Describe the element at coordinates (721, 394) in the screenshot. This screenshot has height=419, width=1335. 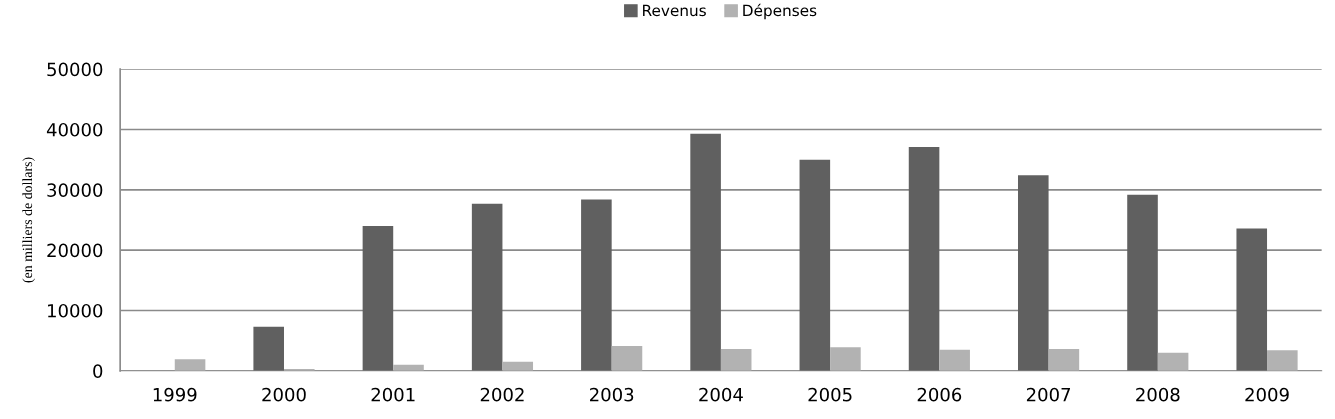
I see `x-tick-label: 2004` at that location.